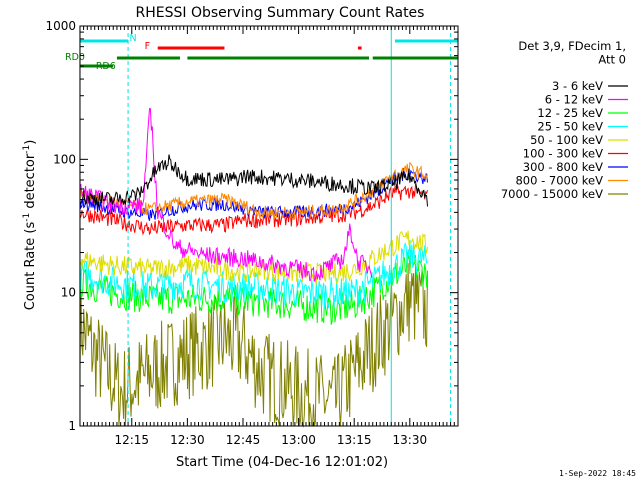  Describe the element at coordinates (552, 194) in the screenshot. I see `legend-entry: 7000 - 15000 keV` at that location.